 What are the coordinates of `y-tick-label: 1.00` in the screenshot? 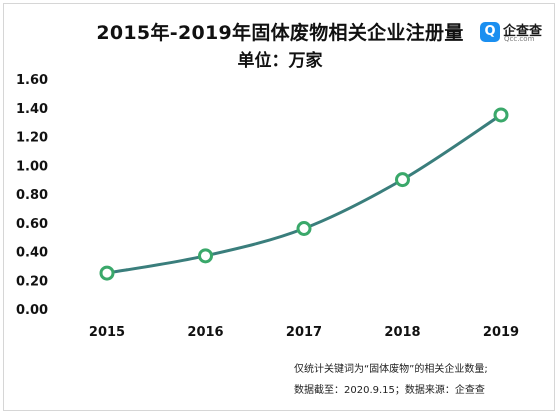 It's located at (32, 166).